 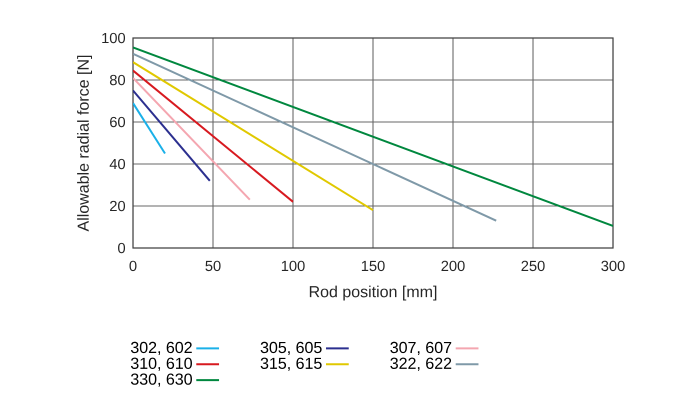 I want to click on legend-label: 307, 607, so click(x=421, y=349).